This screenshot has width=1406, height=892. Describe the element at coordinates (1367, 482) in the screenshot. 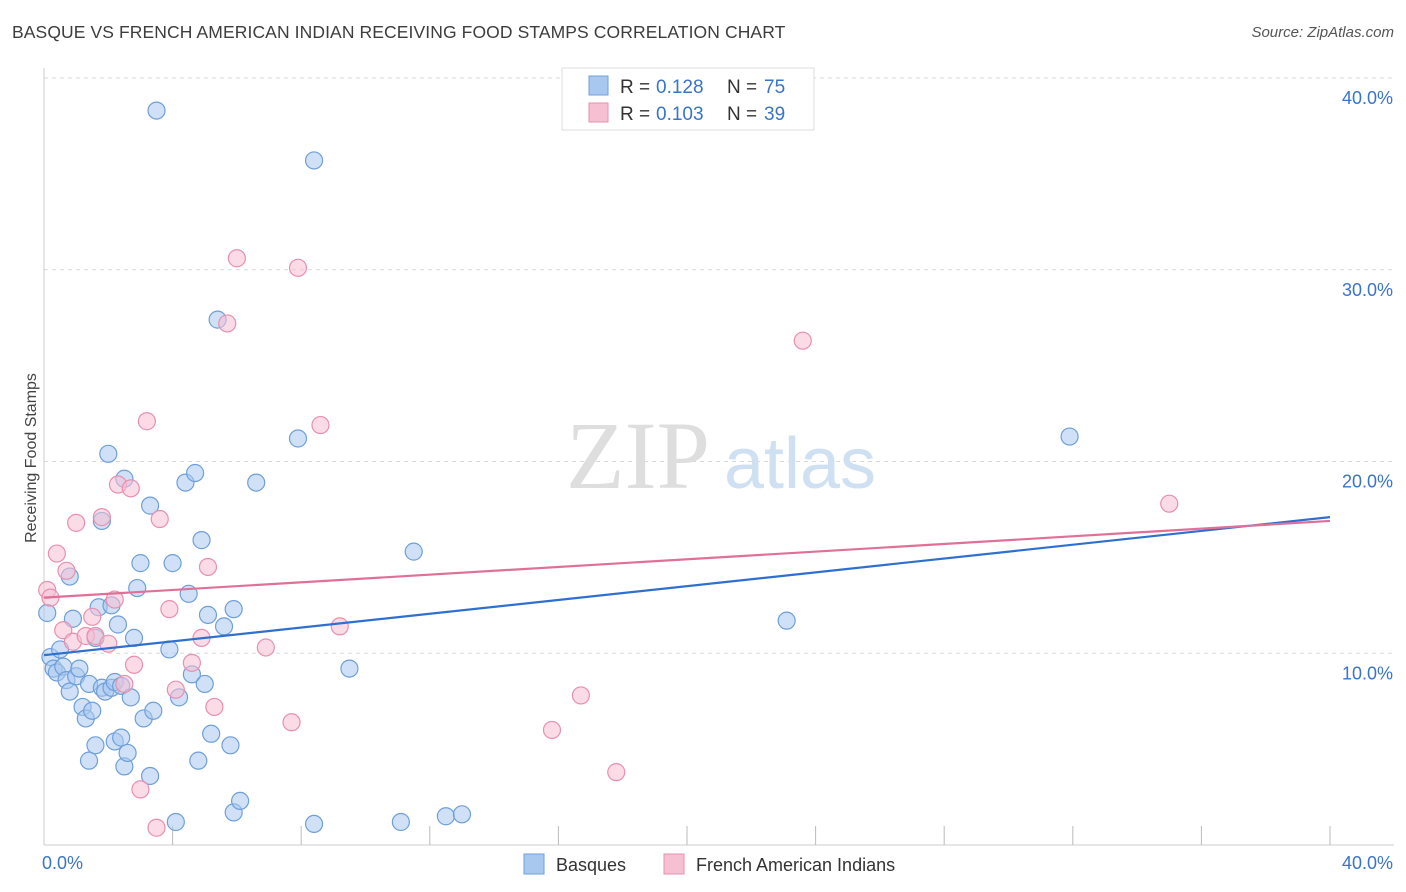

I see `y-tick-label-1: 20.0%` at that location.